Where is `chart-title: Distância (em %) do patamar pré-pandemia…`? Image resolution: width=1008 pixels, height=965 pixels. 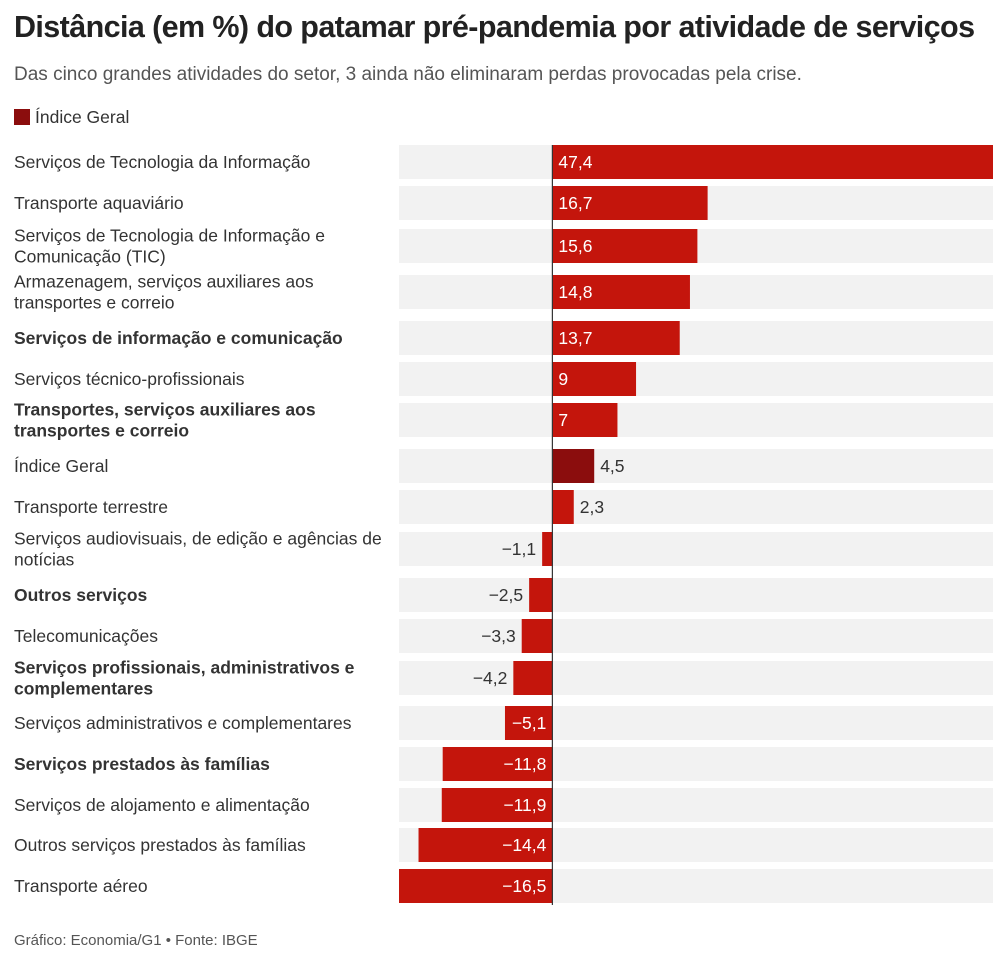 chart-title: Distância (em %) do patamar pré-pandemia… is located at coordinates (494, 27).